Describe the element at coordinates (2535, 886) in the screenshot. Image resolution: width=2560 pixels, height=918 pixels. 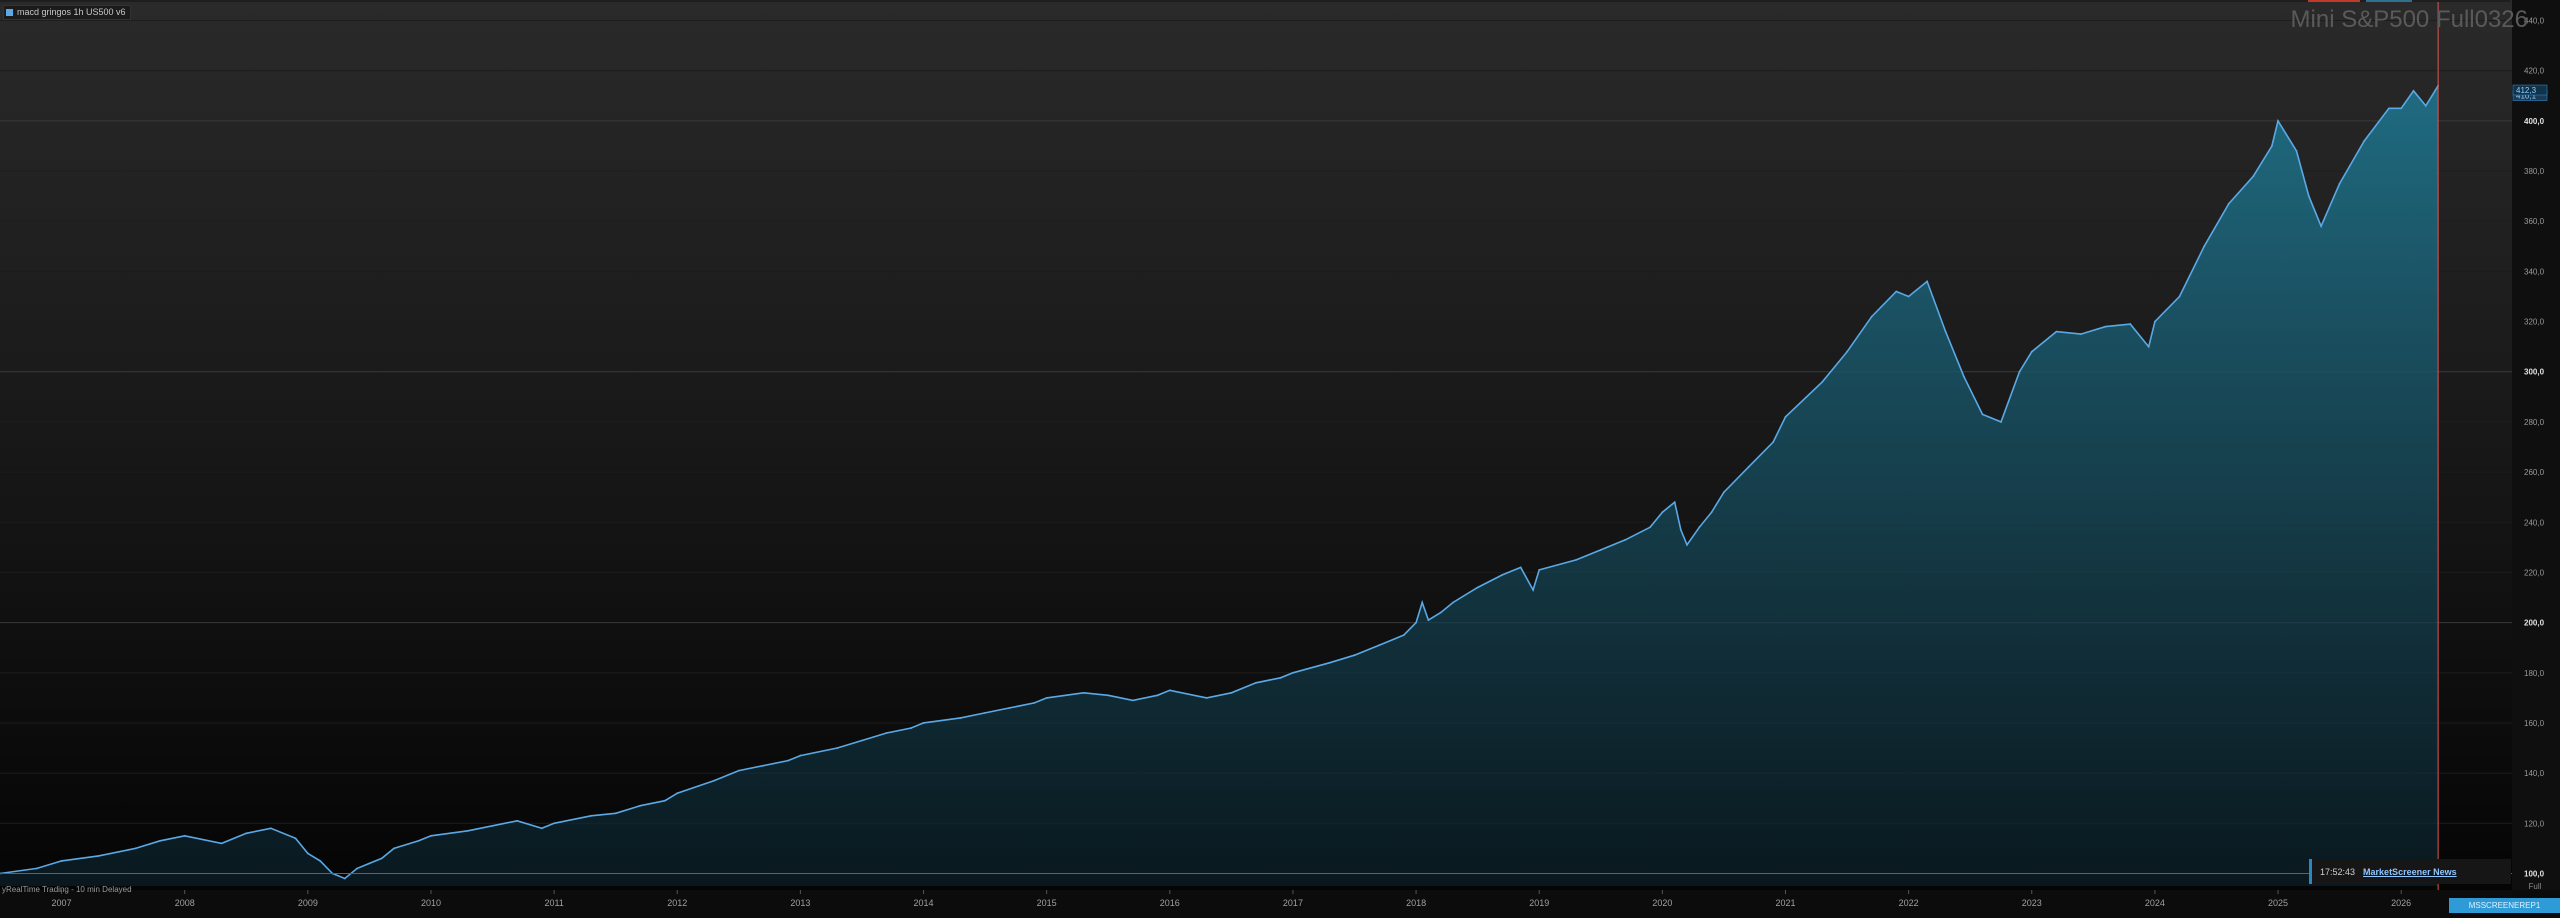
I see `full-button: Full` at that location.